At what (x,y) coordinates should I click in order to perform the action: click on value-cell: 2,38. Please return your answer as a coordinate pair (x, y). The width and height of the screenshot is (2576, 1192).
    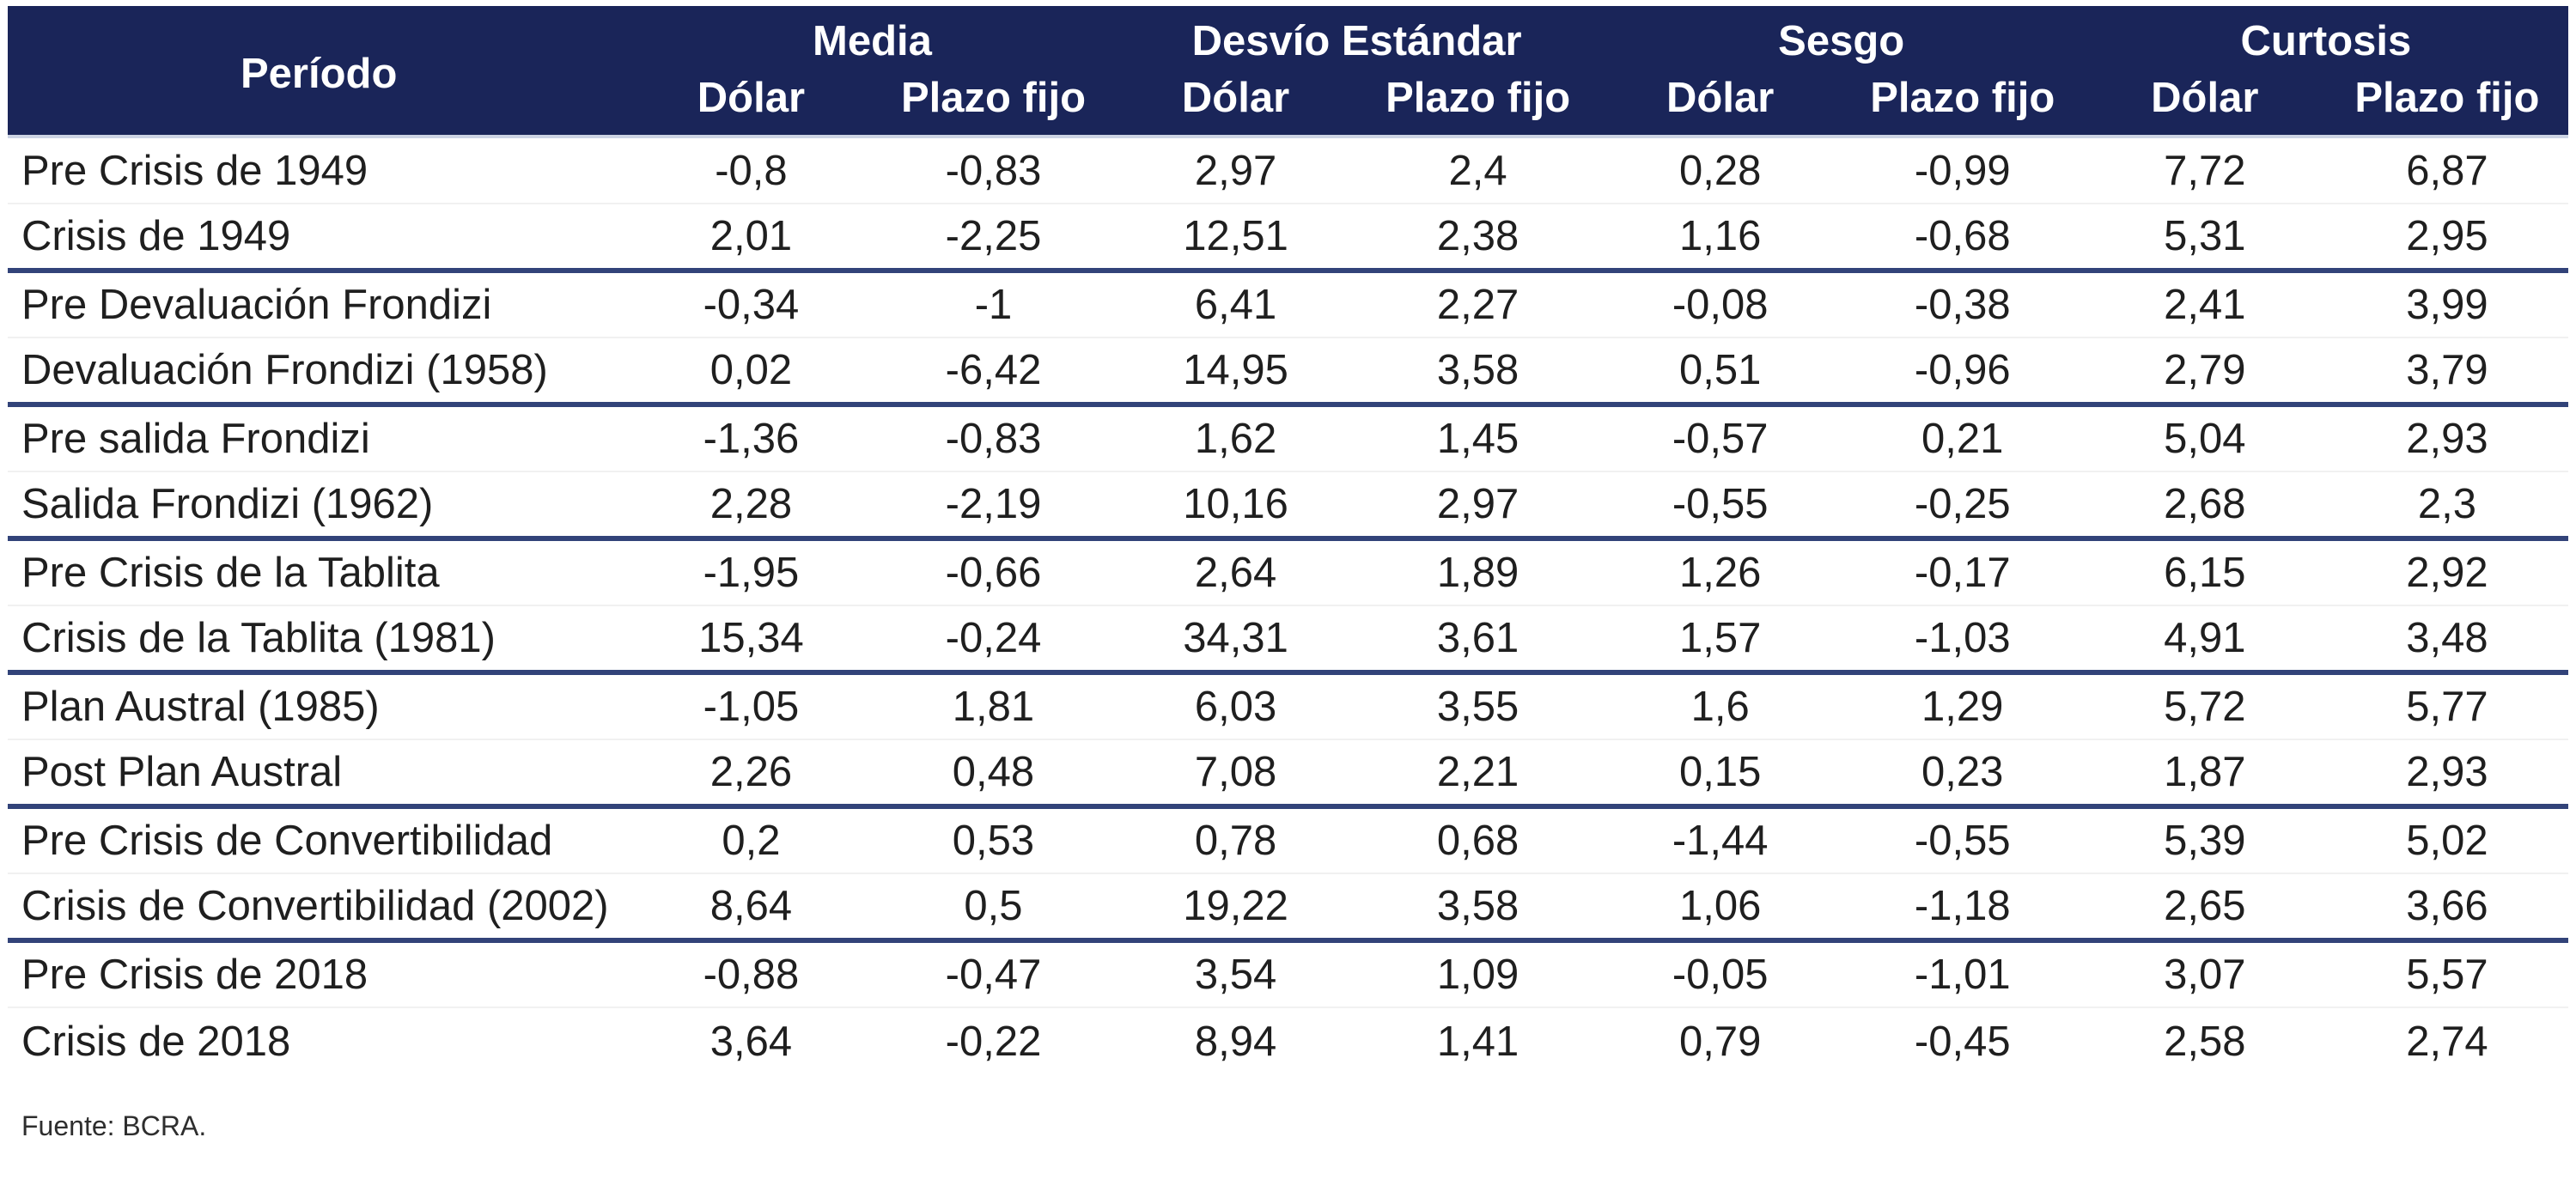
    Looking at the image, I should click on (1477, 238).